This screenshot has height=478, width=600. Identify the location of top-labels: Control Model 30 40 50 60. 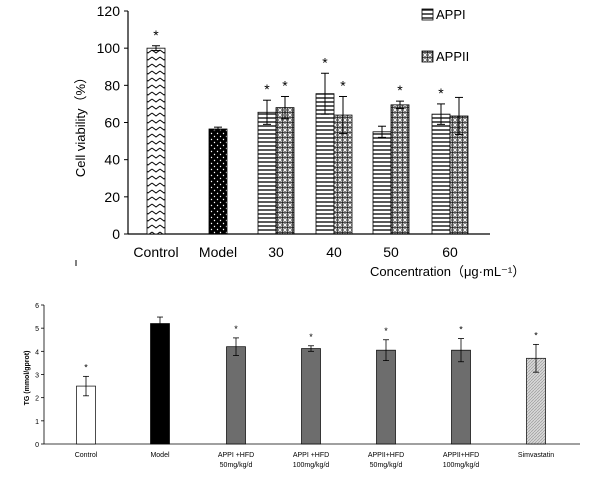
(295, 252).